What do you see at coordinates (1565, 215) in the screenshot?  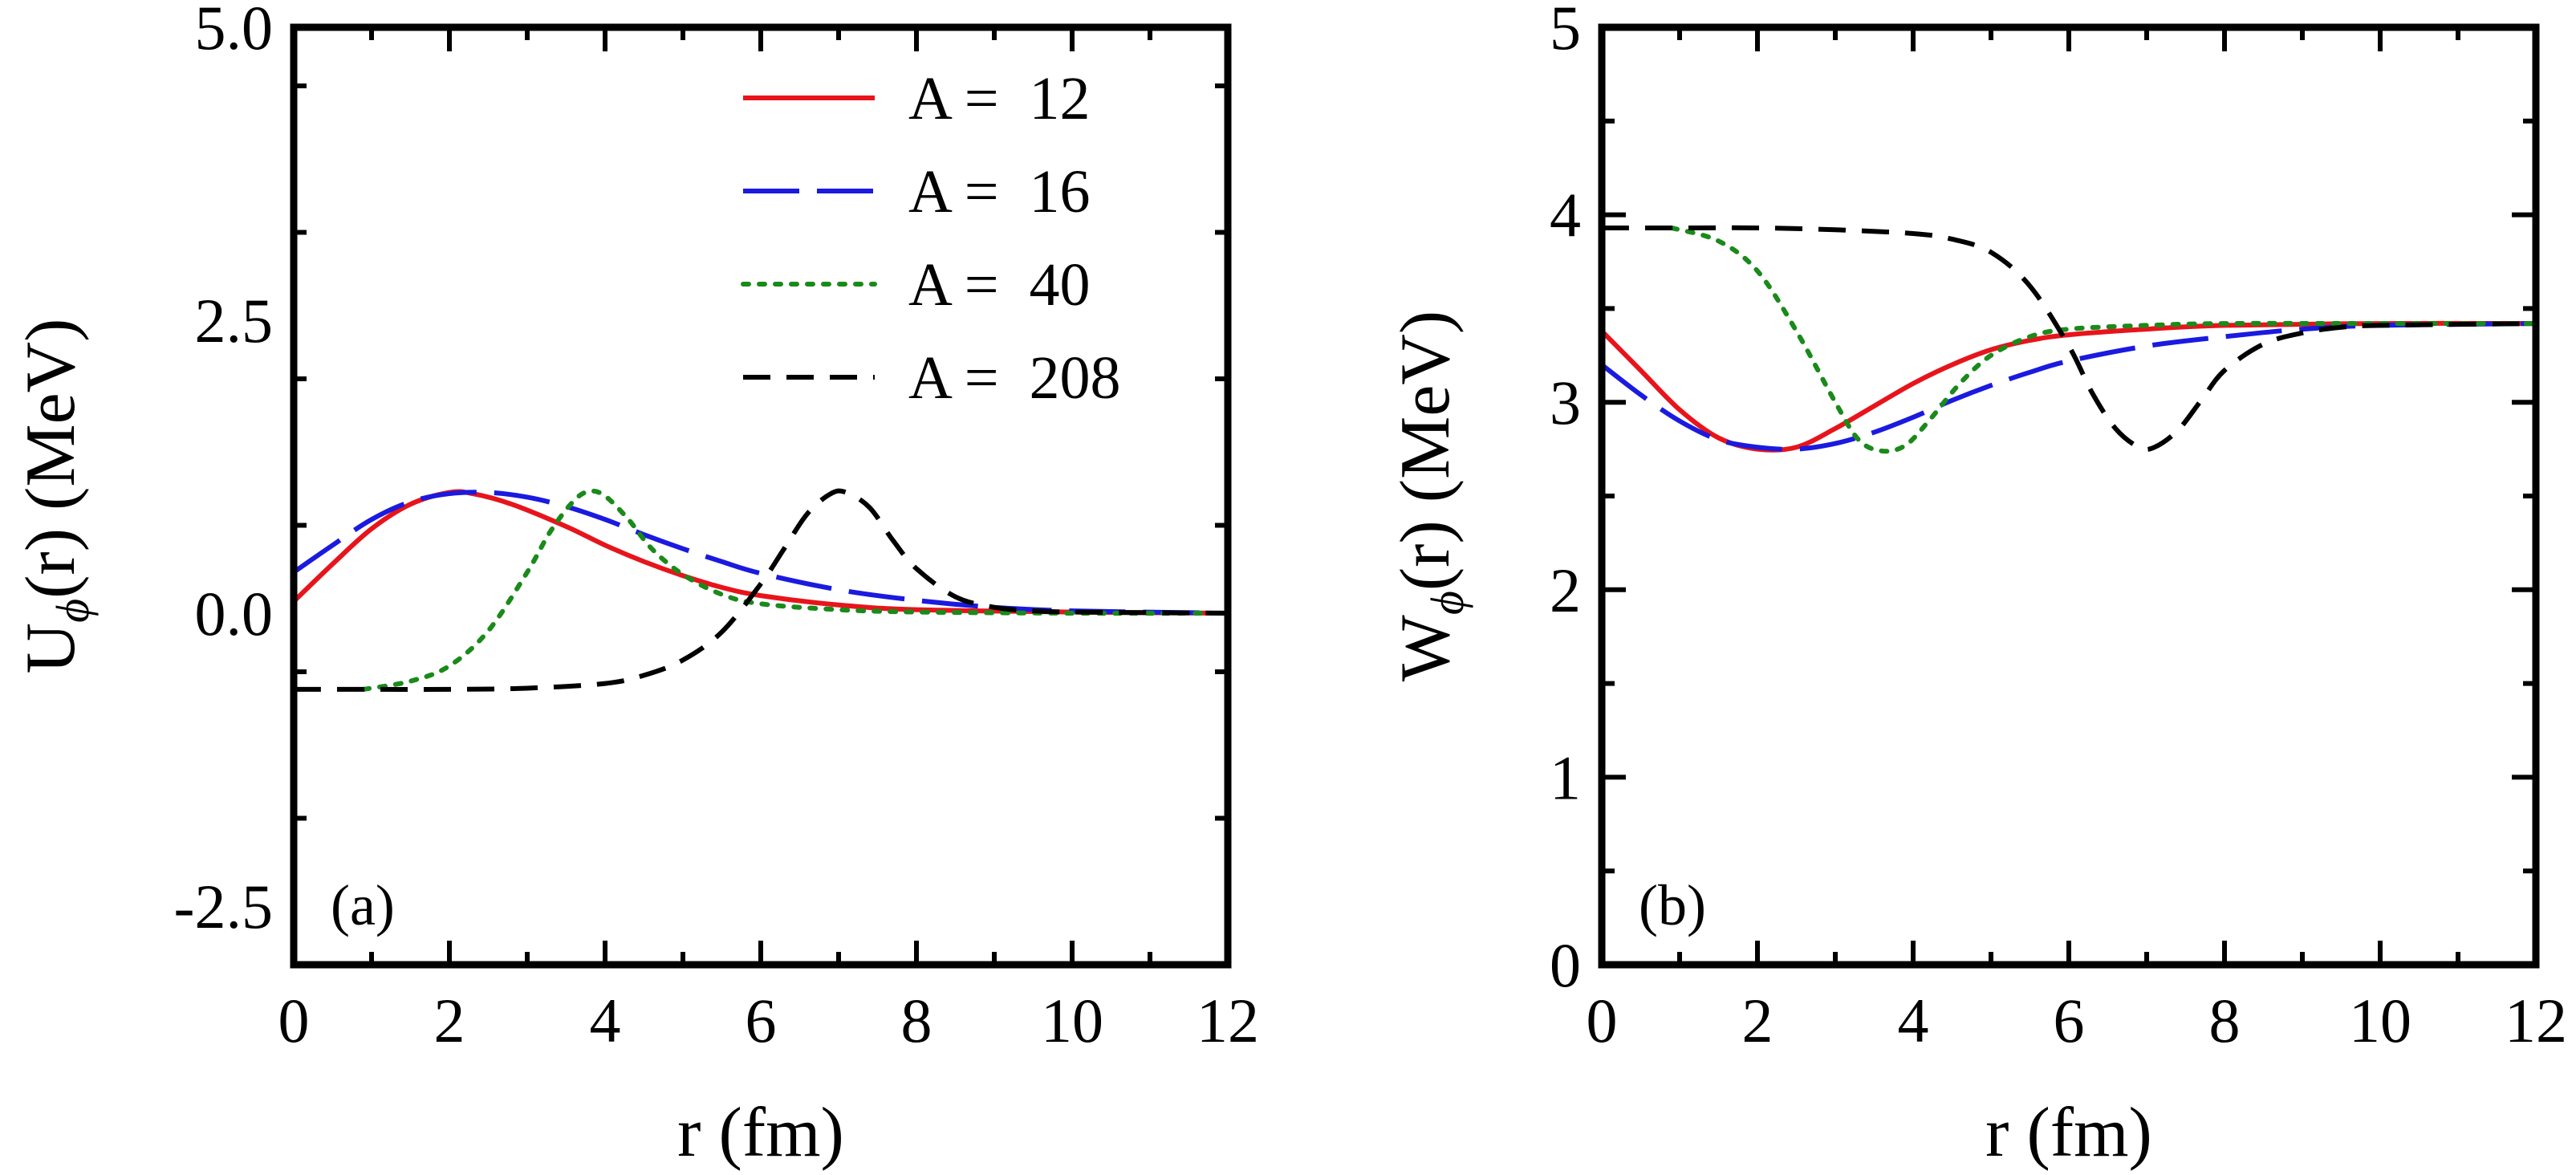 I see `y-tick-label: 4` at bounding box center [1565, 215].